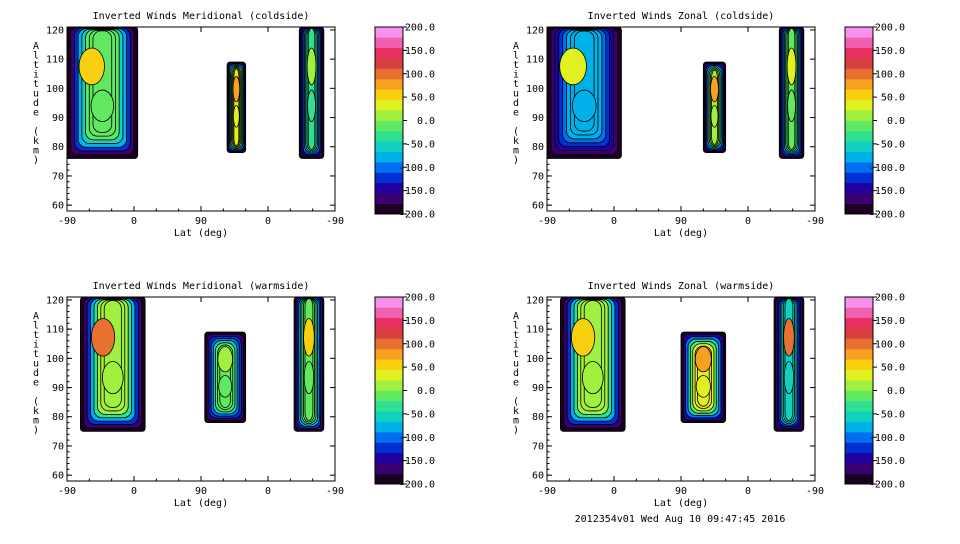 The width and height of the screenshot is (960, 544). I want to click on colorbar-tick-label: 50.0, so click(893, 368).